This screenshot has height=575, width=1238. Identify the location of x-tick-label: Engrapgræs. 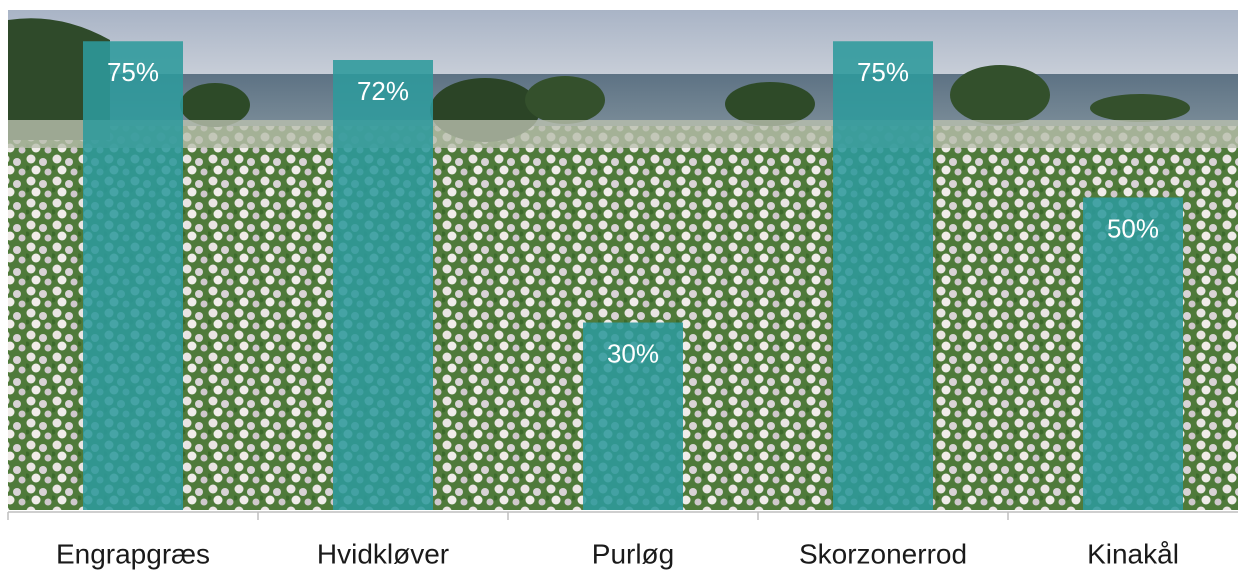
(133, 553).